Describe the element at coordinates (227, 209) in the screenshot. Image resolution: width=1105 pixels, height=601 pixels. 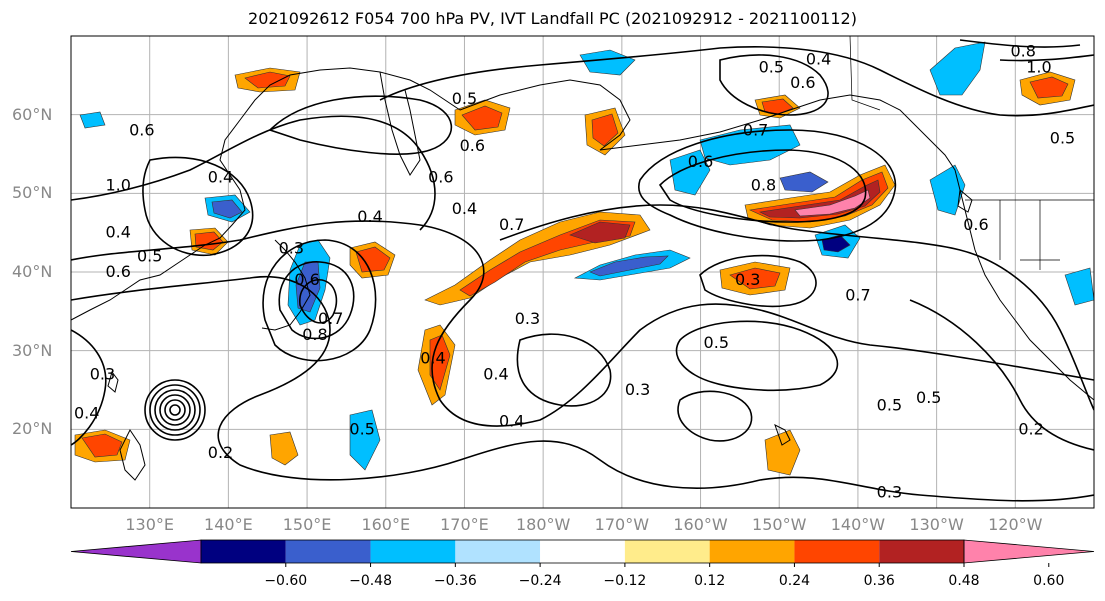
I see `shade-sakhalin-royal` at that location.